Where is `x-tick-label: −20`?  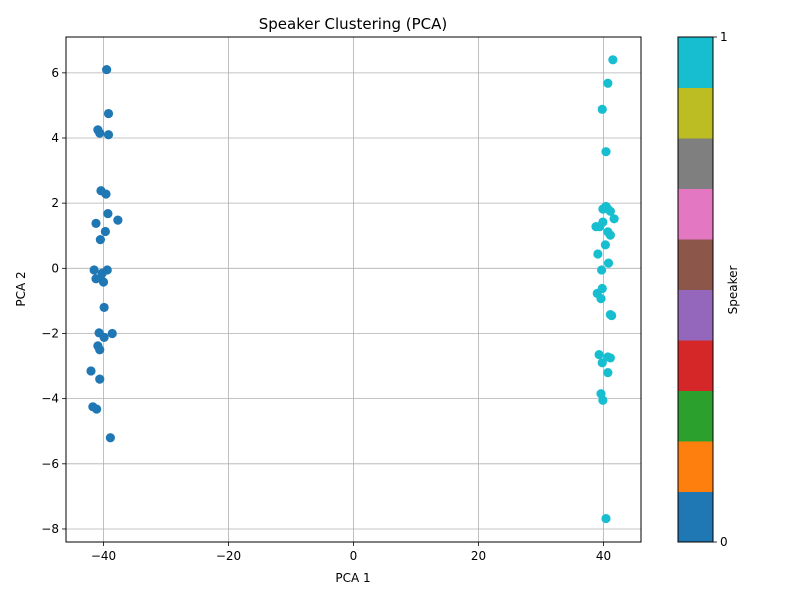
x-tick-label: −20 is located at coordinates (228, 556).